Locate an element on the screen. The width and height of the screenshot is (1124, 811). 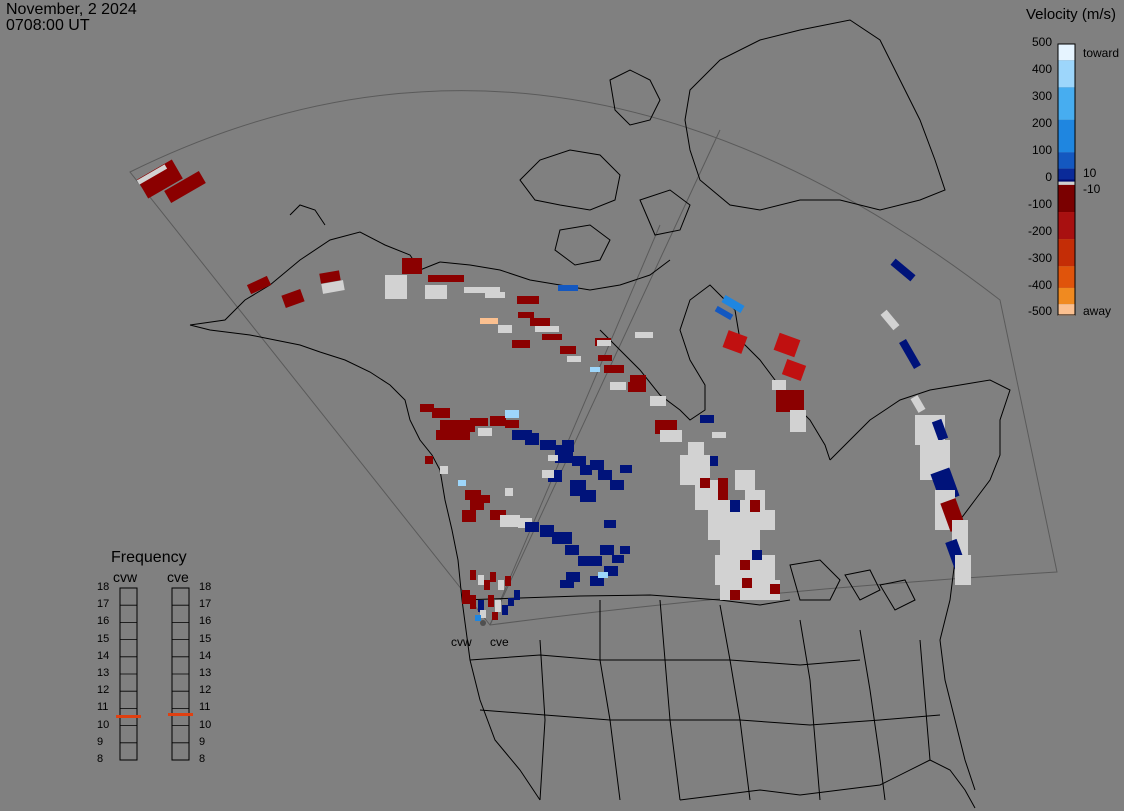
velocity-scale-title: Velocity (m/s) is located at coordinates (1070, 14).